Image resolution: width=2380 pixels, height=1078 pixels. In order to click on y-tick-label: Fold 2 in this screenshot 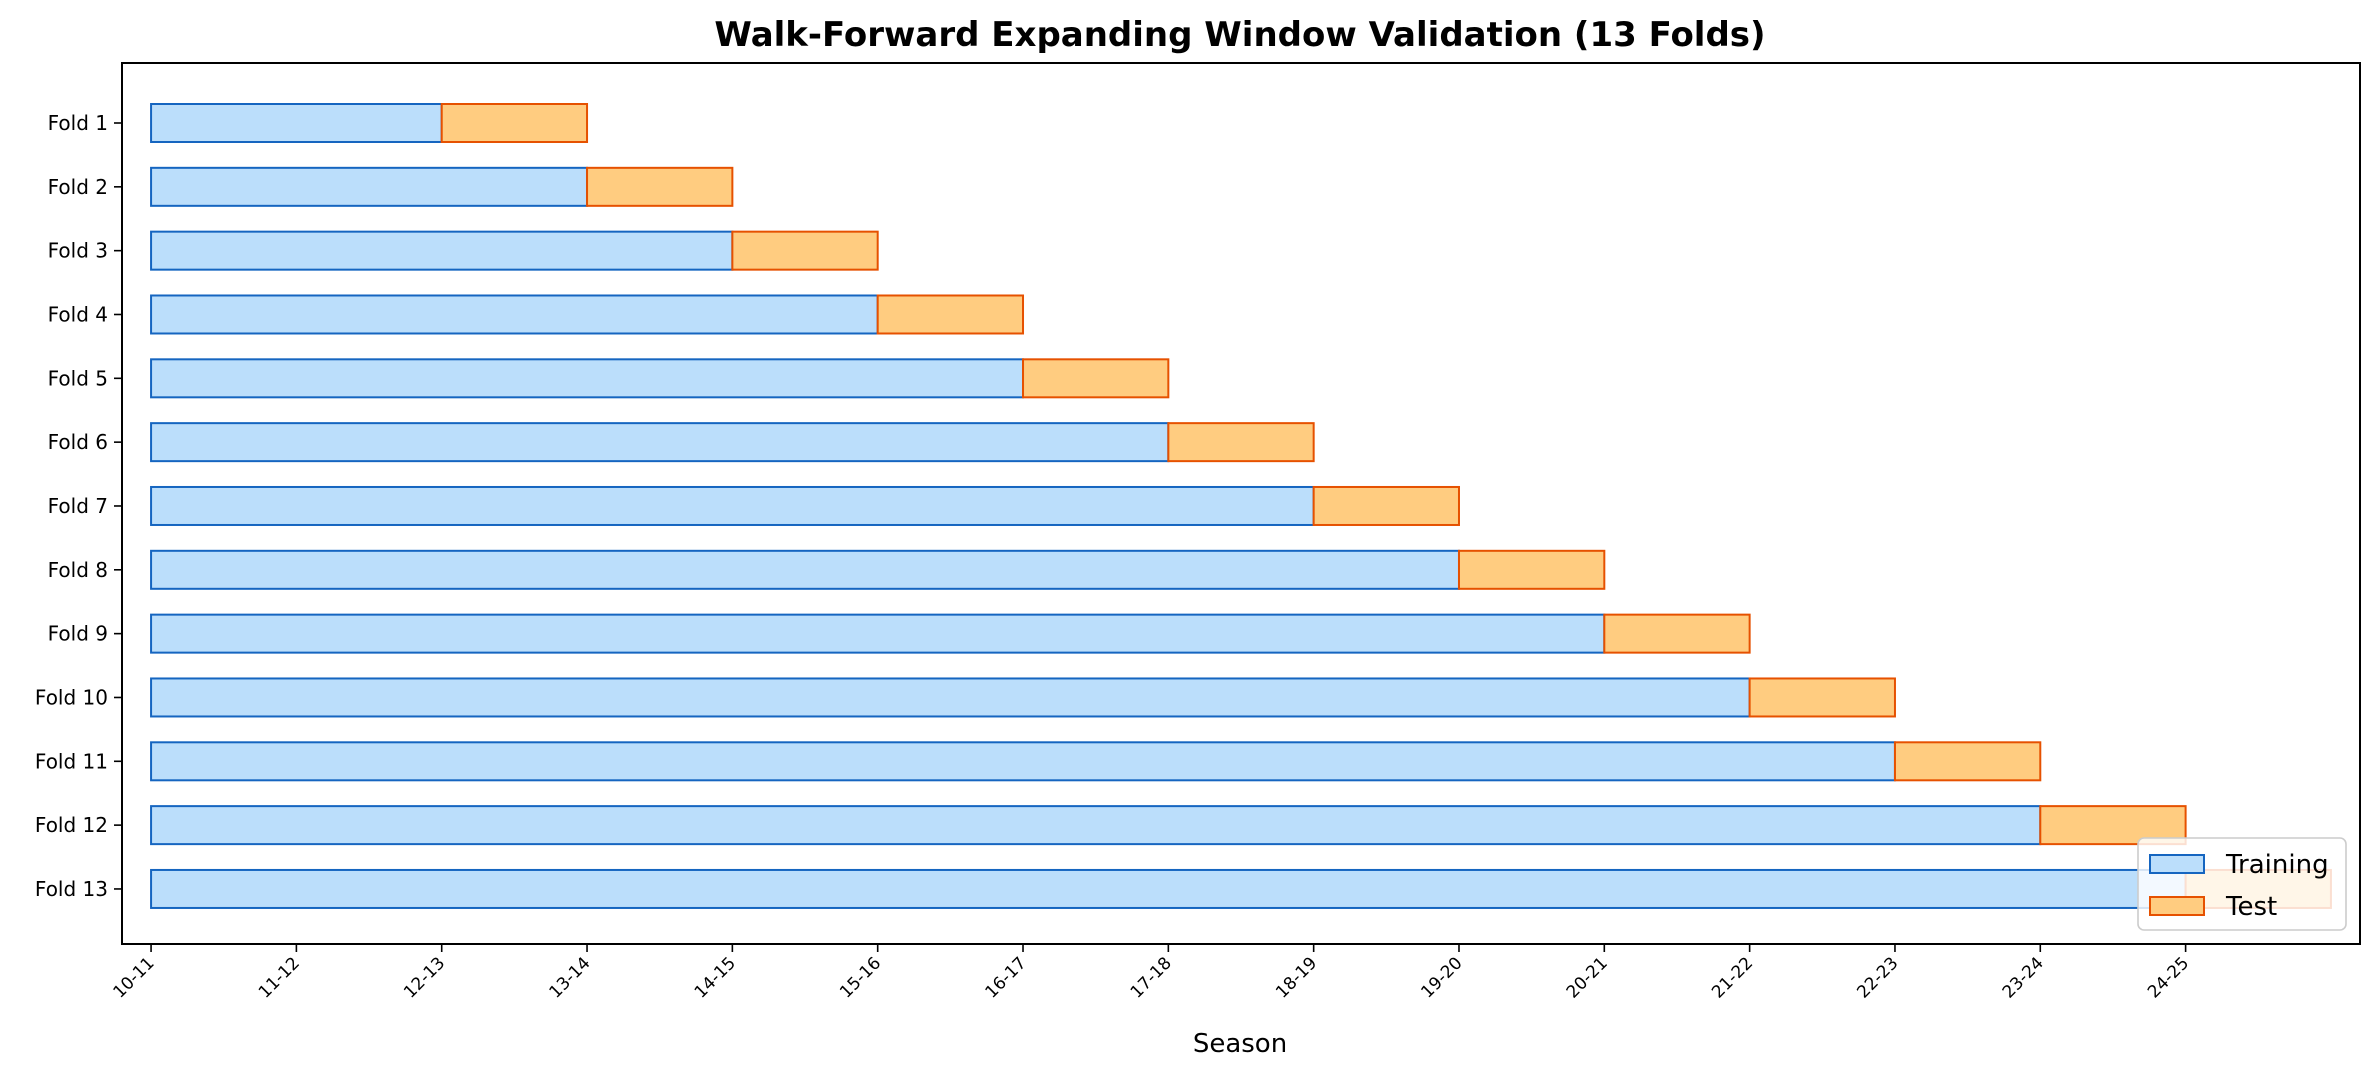, I will do `click(78, 187)`.